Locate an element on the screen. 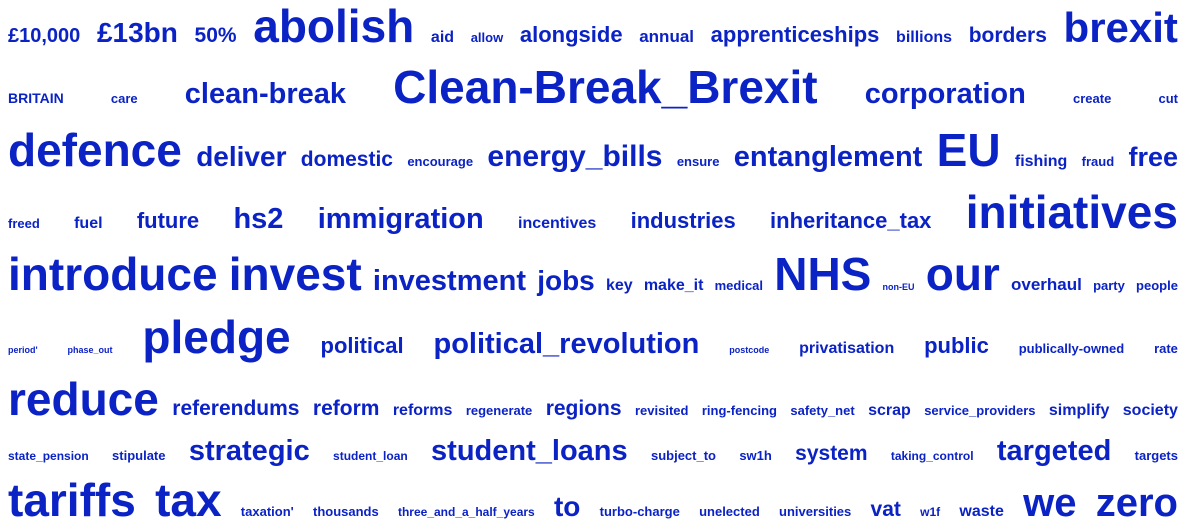 The image size is (1185, 530). cloud-word: abolish is located at coordinates (334, 26).